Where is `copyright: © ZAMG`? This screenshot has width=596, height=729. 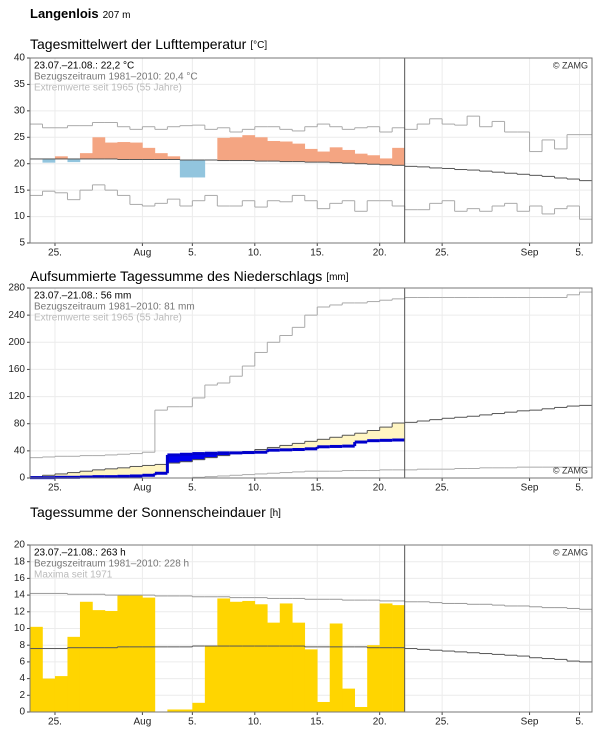
copyright: © ZAMG is located at coordinates (570, 552).